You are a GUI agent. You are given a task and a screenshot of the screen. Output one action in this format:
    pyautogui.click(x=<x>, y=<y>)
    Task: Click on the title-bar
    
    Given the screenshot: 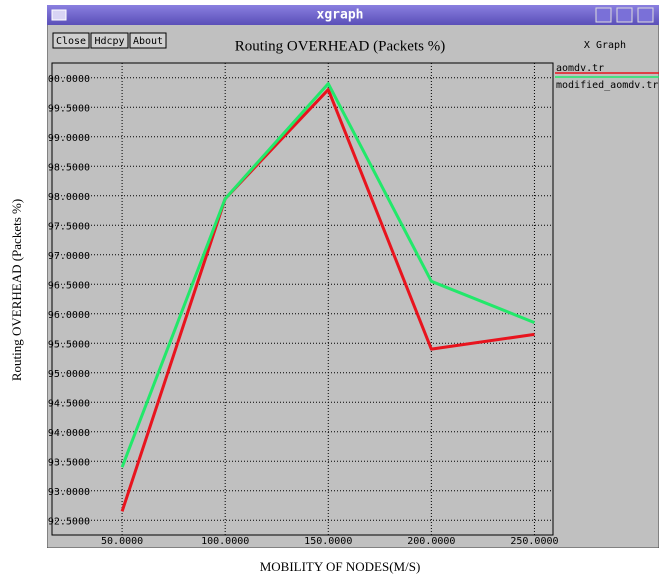 What is the action you would take?
    pyautogui.click(x=353, y=15)
    